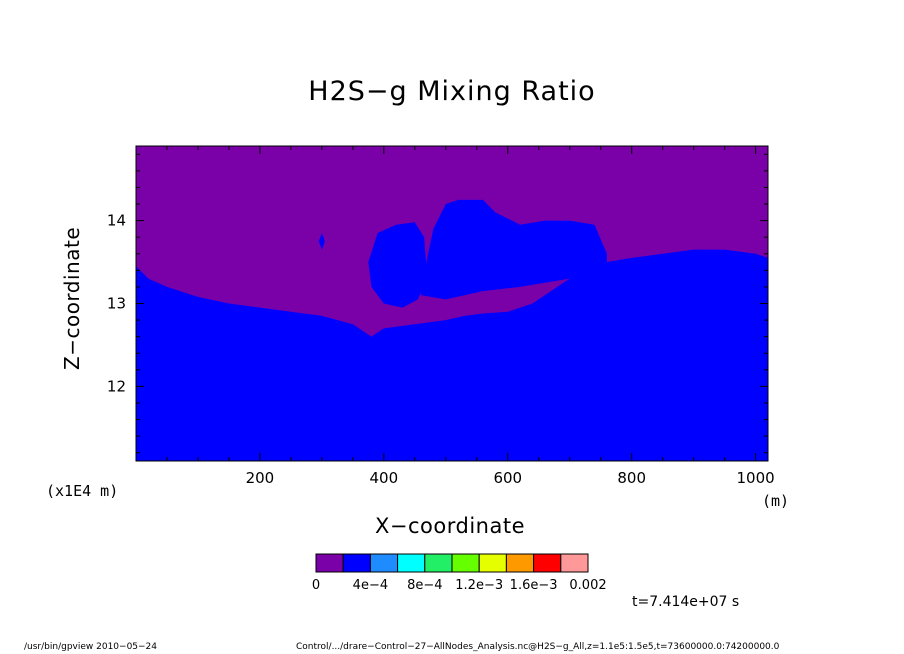 The width and height of the screenshot is (904, 654). What do you see at coordinates (452, 91) in the screenshot?
I see `chart-title: H2S−g Mixing Ratio` at bounding box center [452, 91].